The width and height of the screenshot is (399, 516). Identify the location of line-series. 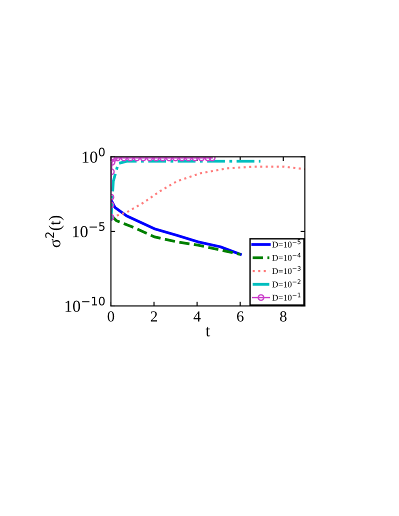
(176, 235).